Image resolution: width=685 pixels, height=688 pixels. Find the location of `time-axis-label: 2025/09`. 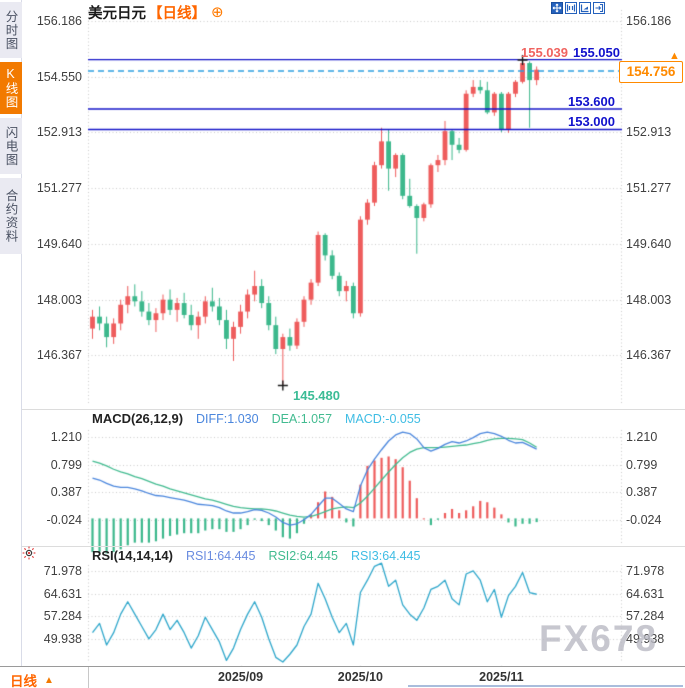

time-axis-label: 2025/09 is located at coordinates (240, 677).